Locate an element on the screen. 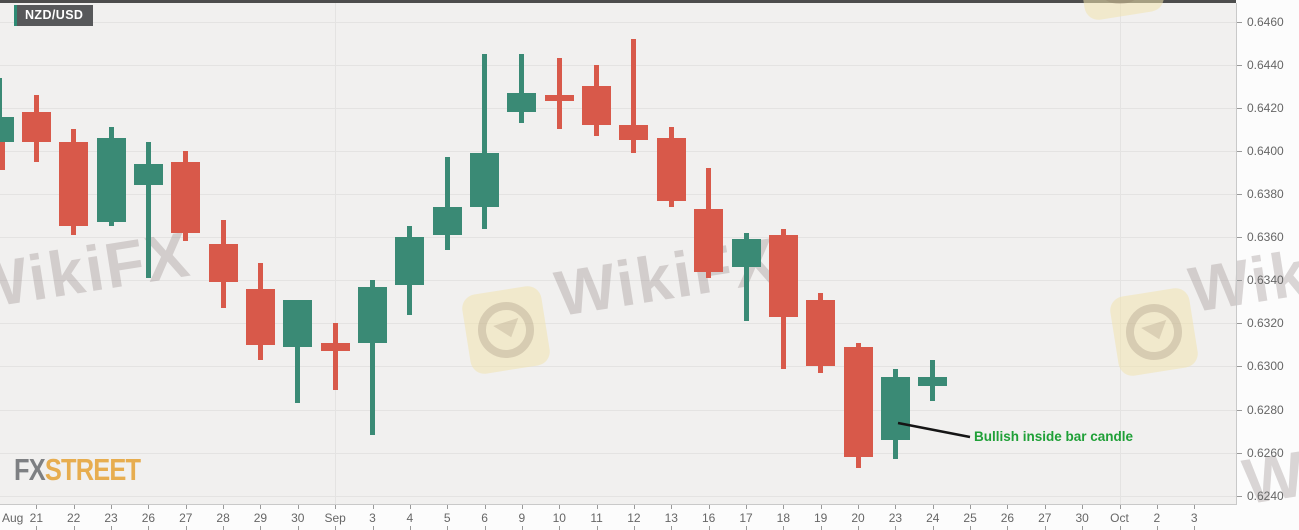  x-axis-label: 12 is located at coordinates (634, 518).